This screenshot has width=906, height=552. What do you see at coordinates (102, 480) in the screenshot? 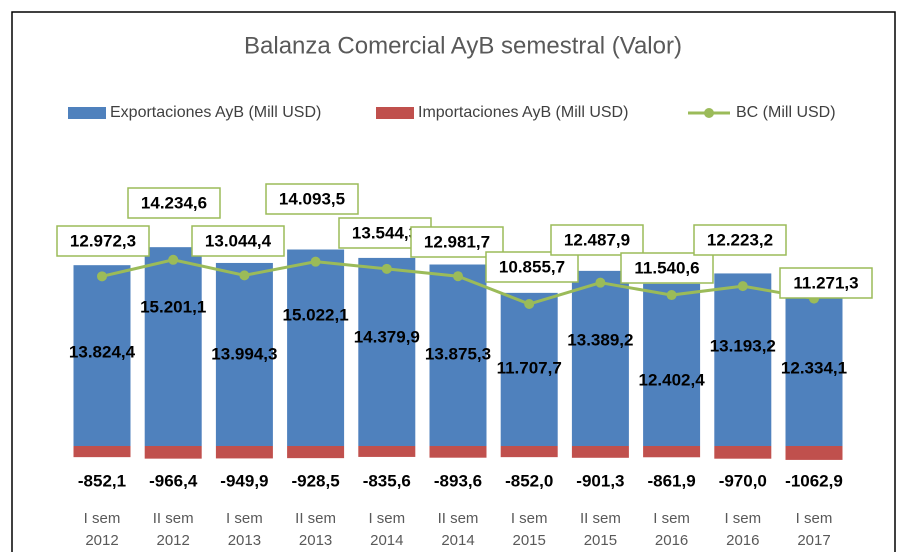
I see `data-label: -852,1` at bounding box center [102, 480].